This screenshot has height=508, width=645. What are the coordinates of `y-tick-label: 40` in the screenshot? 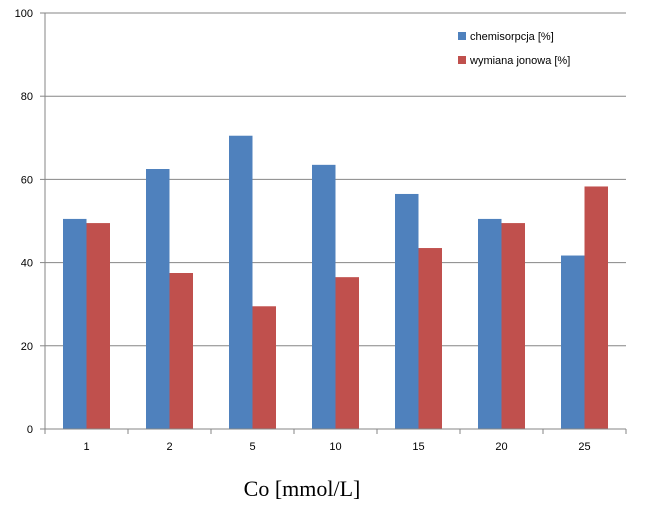 It's located at (27, 264).